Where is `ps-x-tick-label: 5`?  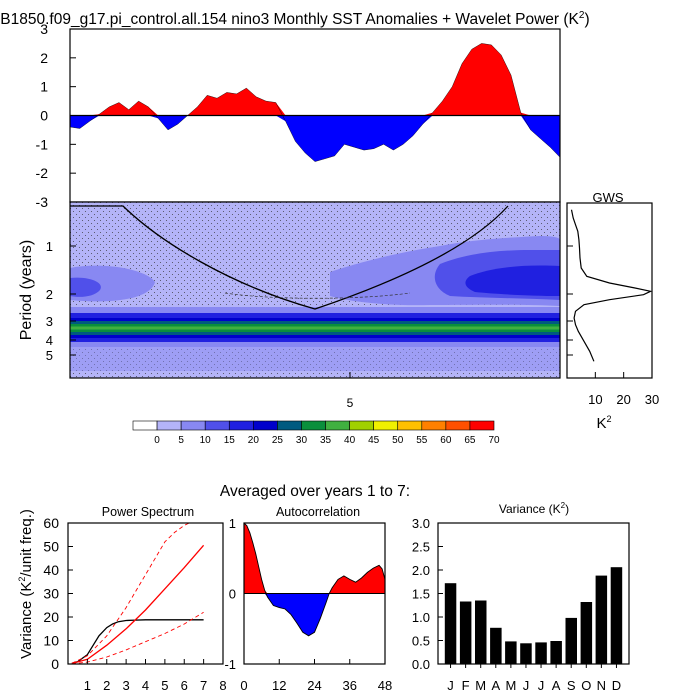
ps-x-tick-label: 5 is located at coordinates (164, 685).